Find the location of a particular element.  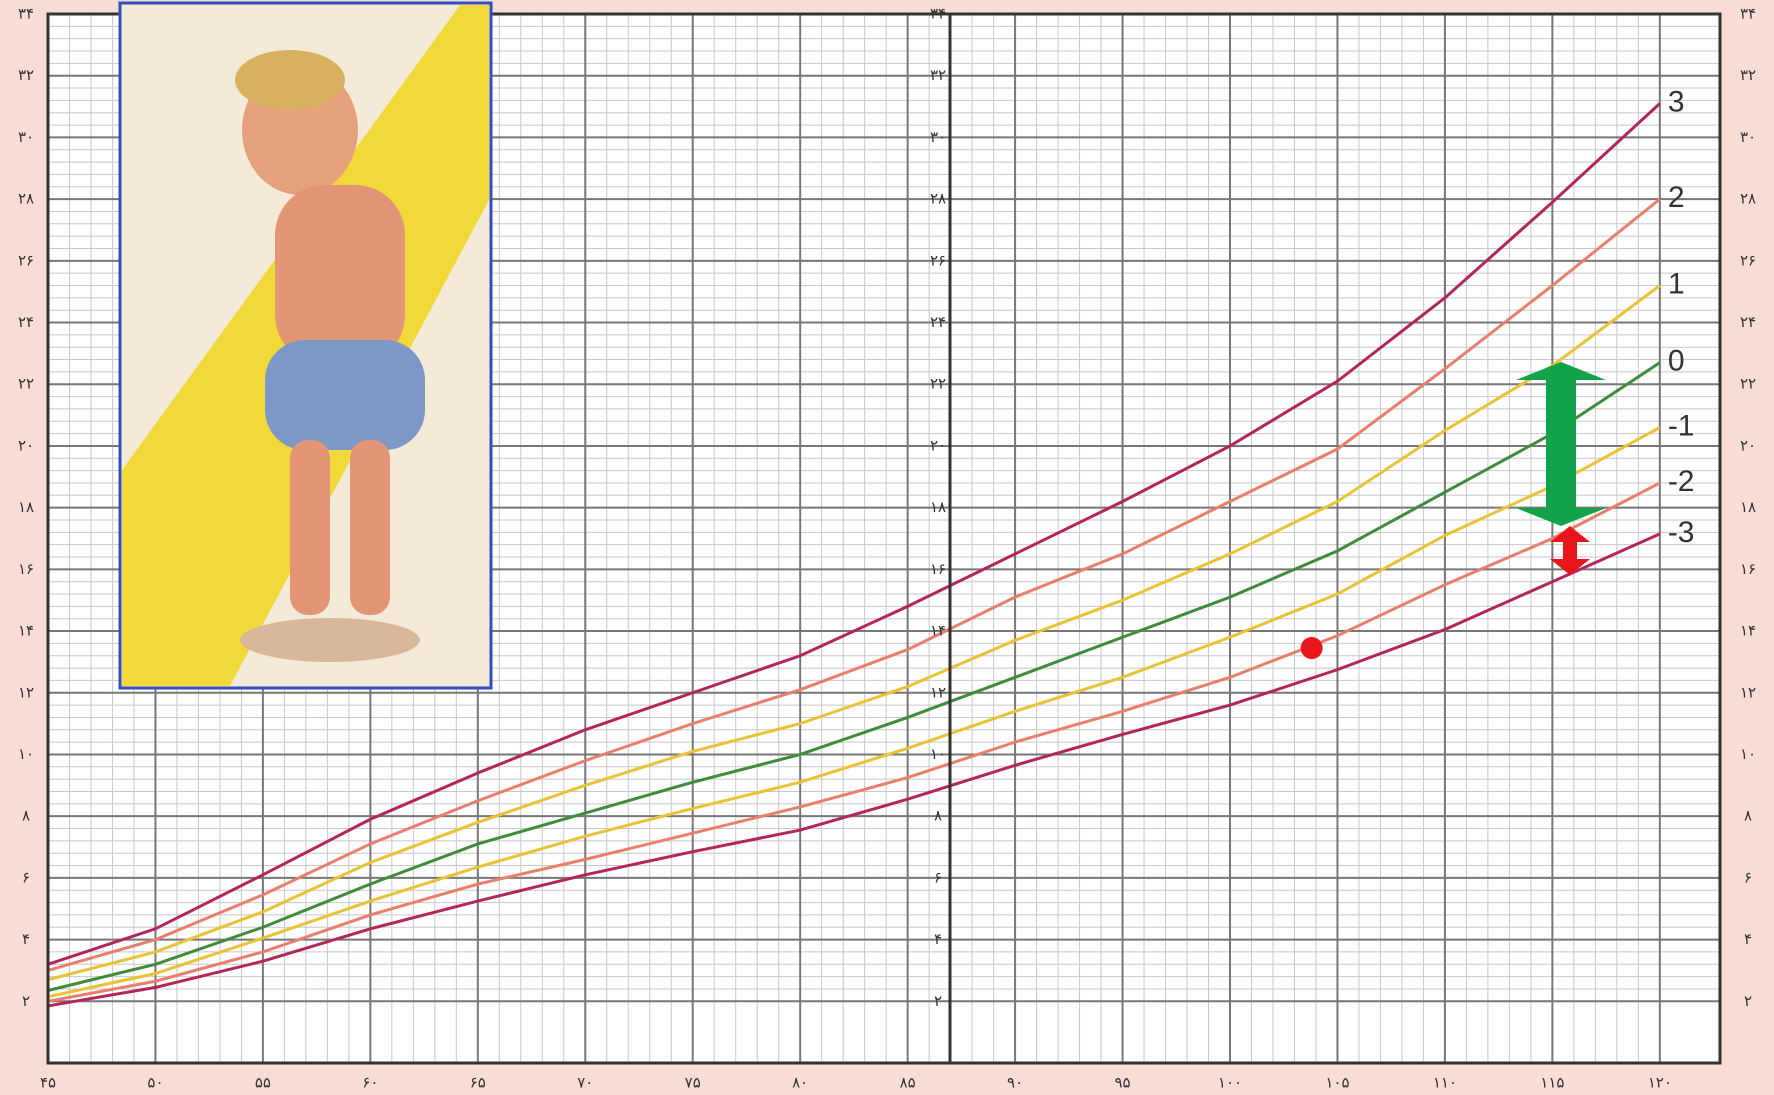

hair is located at coordinates (290, 80).